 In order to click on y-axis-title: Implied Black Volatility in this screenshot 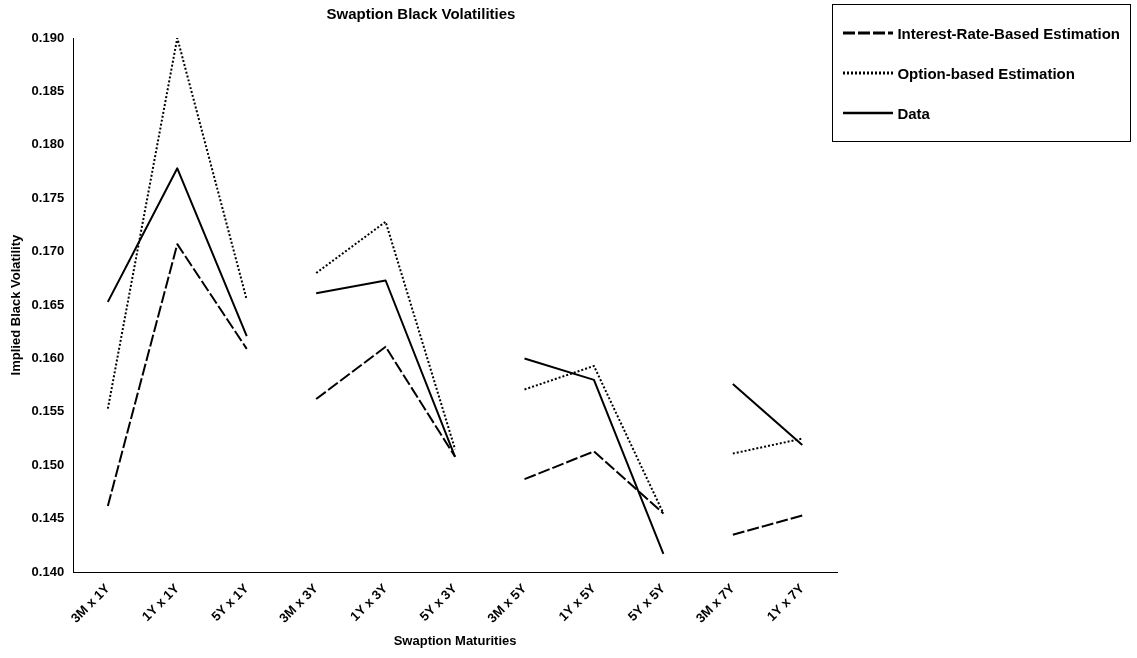, I will do `click(16, 304)`.